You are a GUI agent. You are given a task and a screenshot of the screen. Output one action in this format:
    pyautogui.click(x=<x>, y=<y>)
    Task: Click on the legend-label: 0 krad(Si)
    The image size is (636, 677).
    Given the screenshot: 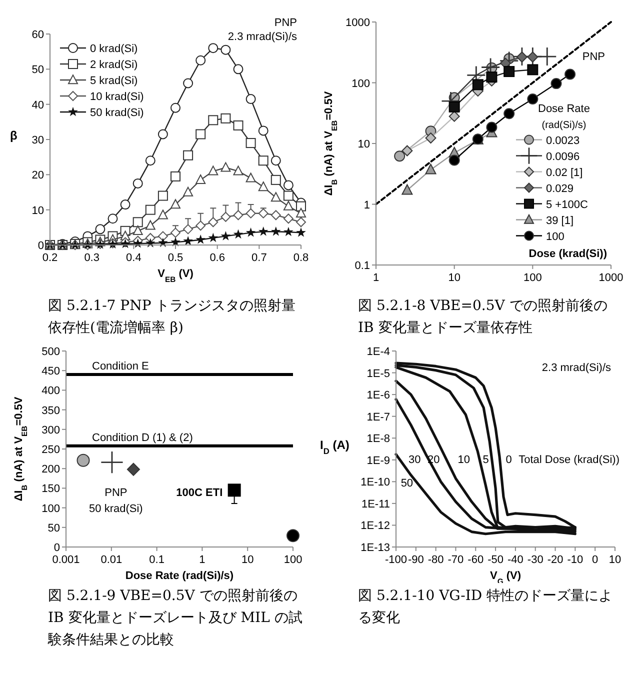 What is the action you would take?
    pyautogui.click(x=114, y=49)
    